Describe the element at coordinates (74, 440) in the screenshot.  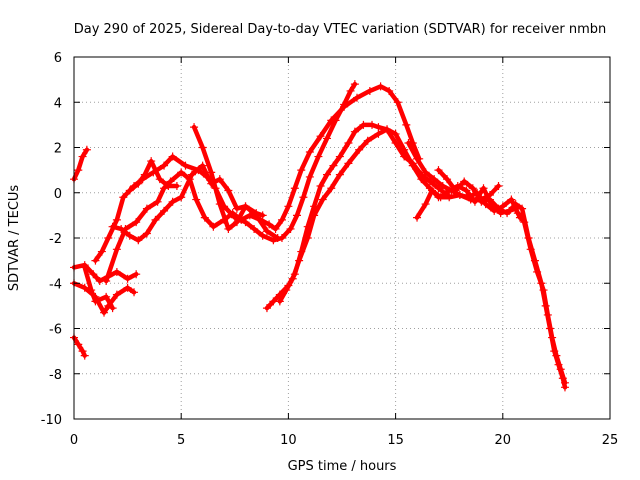
I see `x-tick-label: 0` at that location.